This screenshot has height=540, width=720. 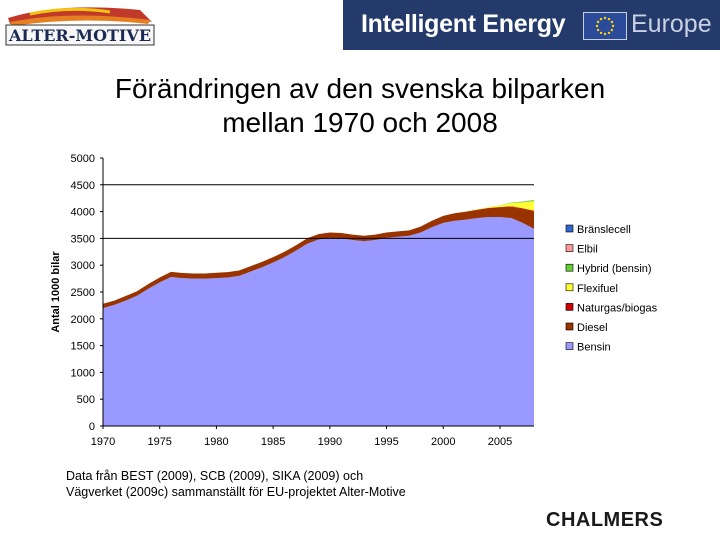 I want to click on legend-label-hybrid-bensin: Hybrid (bensin), so click(x=614, y=269).